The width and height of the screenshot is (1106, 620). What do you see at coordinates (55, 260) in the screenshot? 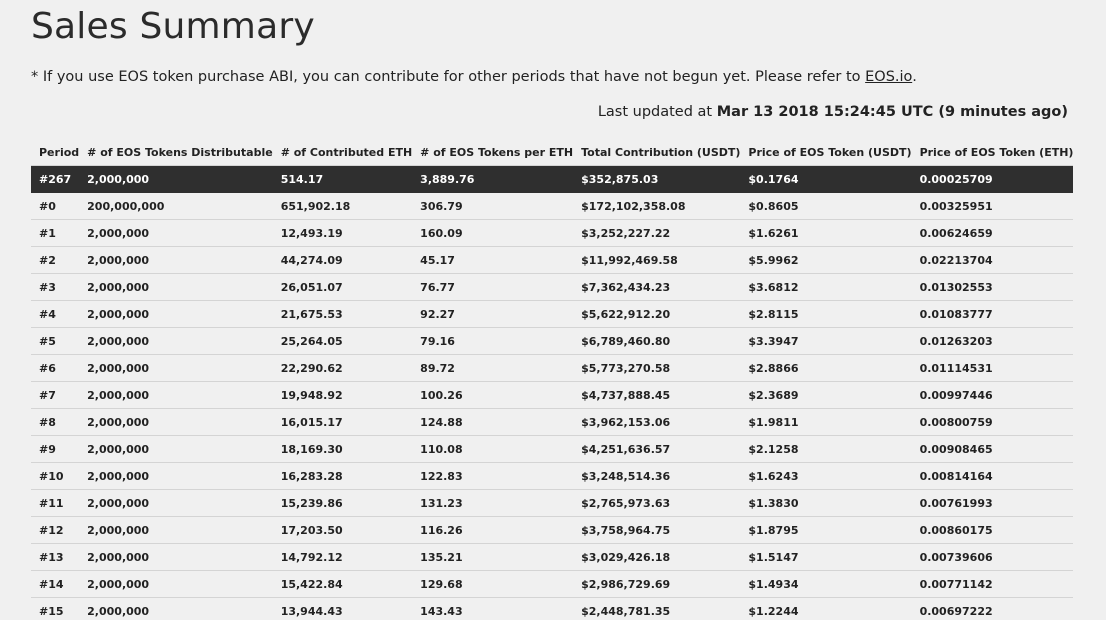
I see `cell-period: #2` at bounding box center [55, 260].